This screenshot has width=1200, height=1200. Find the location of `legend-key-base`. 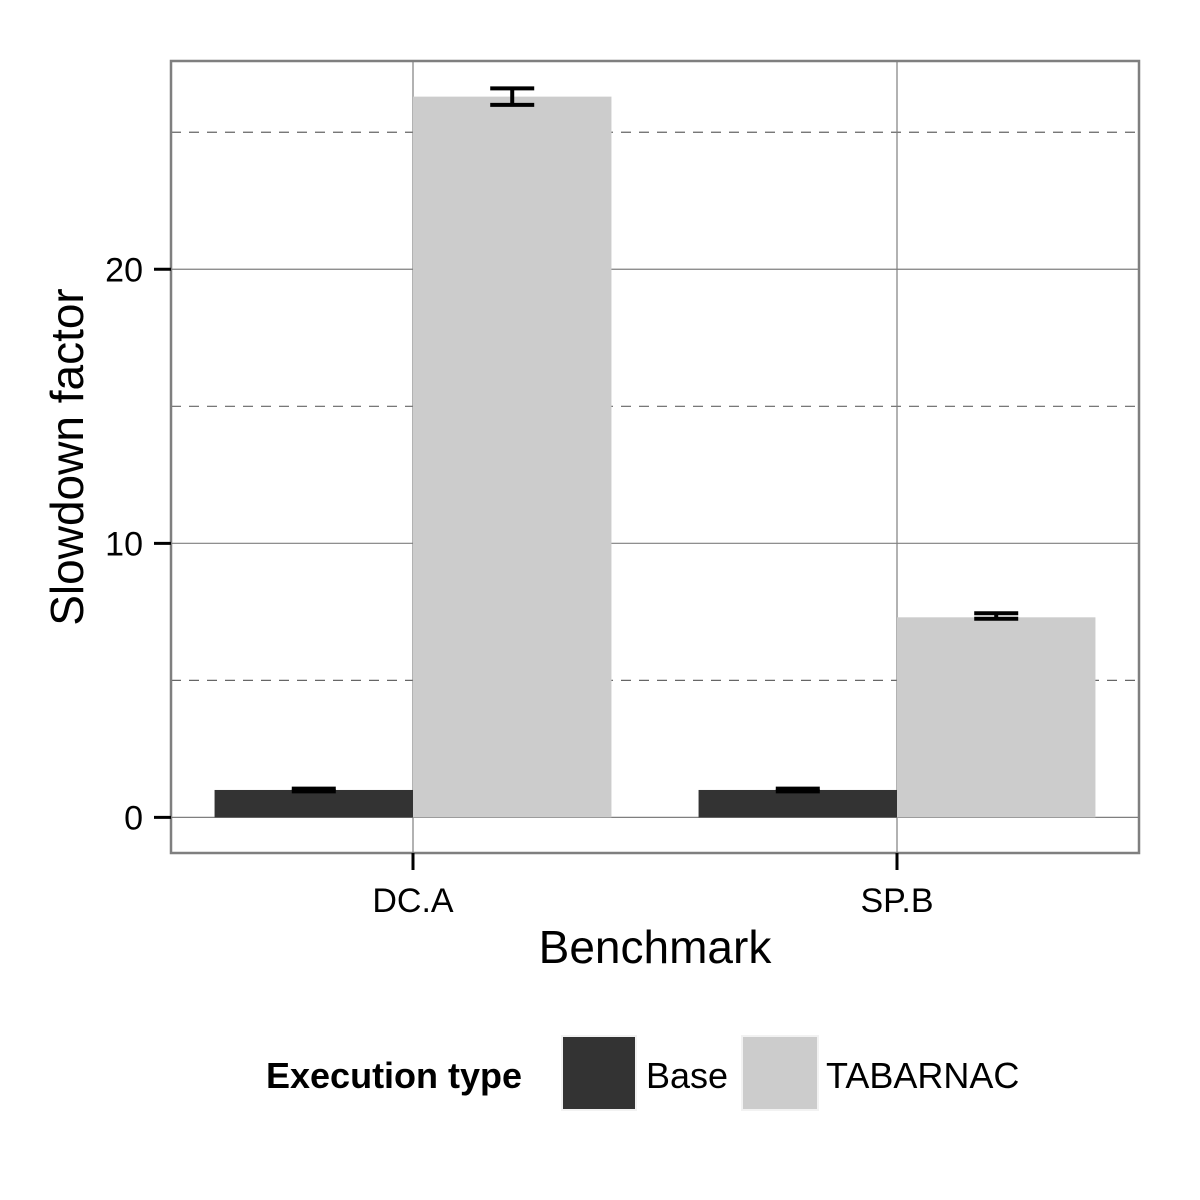

legend-key-base is located at coordinates (599, 1073).